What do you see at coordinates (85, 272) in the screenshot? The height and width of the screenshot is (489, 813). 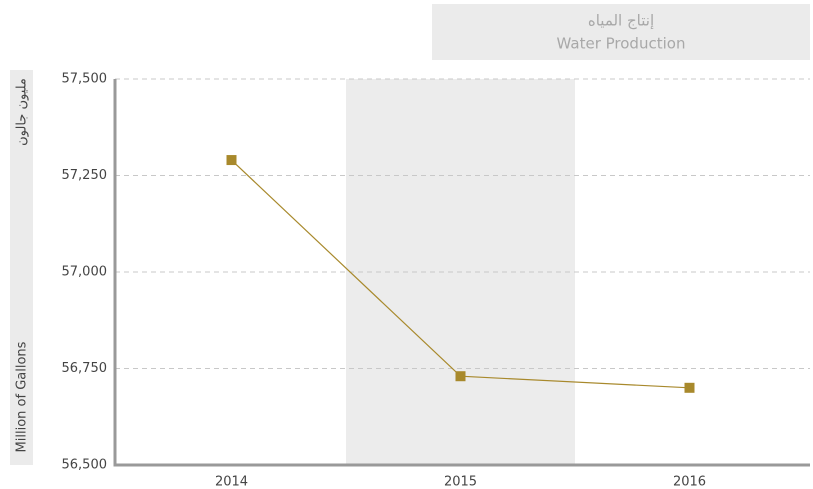 I see `y-tick-label: 57,000` at bounding box center [85, 272].